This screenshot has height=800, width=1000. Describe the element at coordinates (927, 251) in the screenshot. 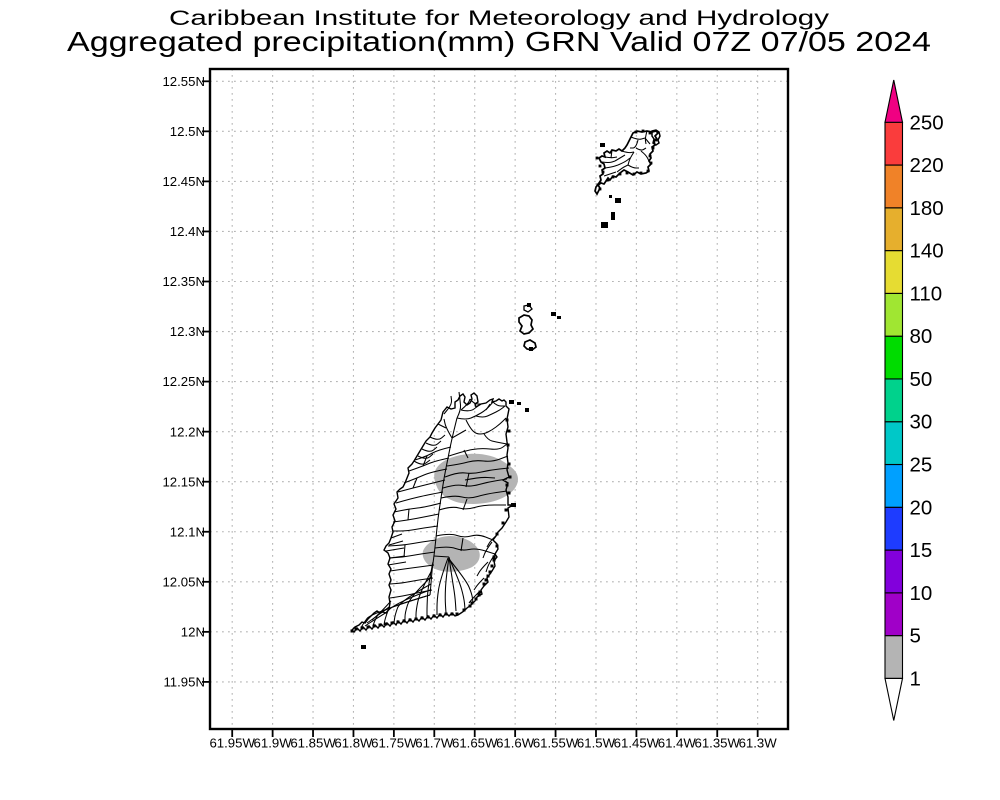

I see `colorbar-tick-label: 140` at that location.